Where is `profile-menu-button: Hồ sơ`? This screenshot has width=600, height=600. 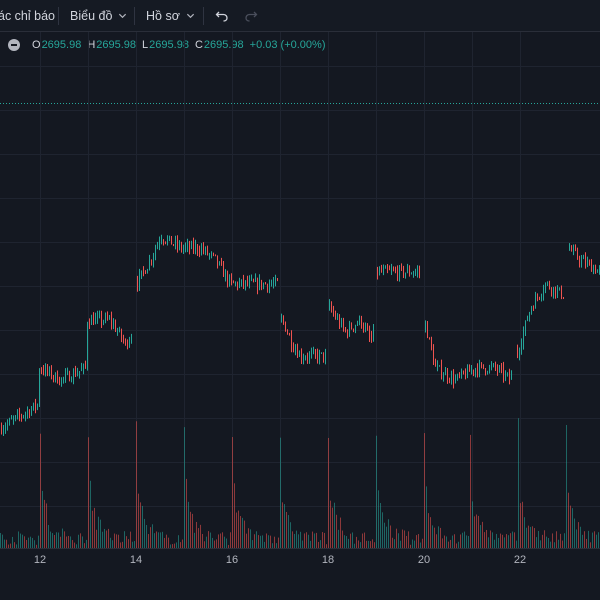 profile-menu-button: Hồ sơ is located at coordinates (170, 15).